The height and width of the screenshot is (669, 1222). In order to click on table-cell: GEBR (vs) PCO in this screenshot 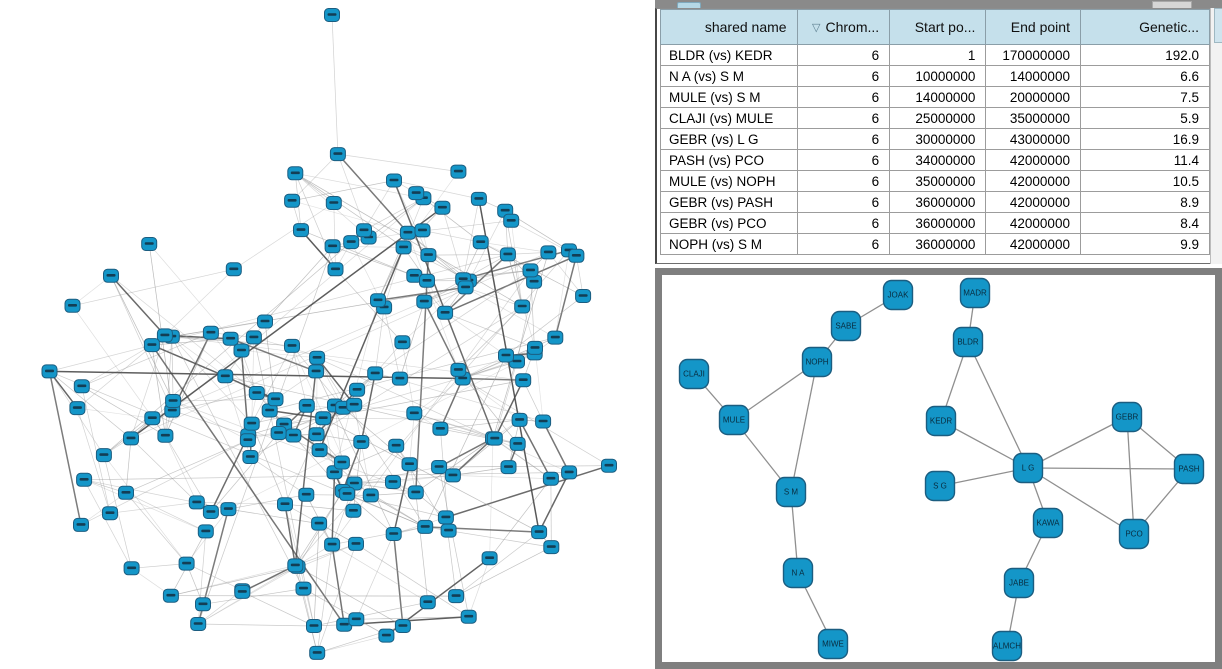, I will do `click(729, 223)`.